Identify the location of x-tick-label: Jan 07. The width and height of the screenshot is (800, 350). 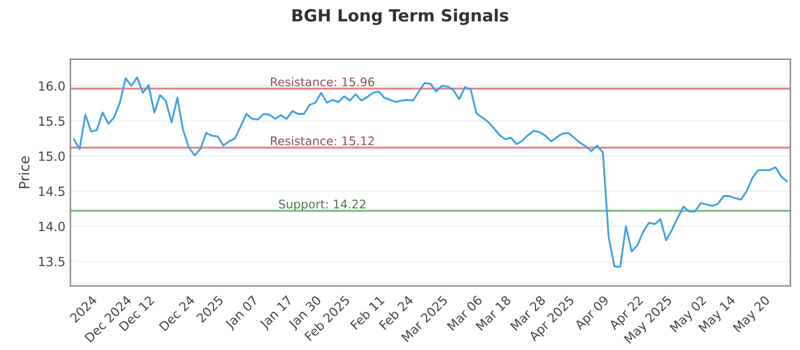
(242, 313).